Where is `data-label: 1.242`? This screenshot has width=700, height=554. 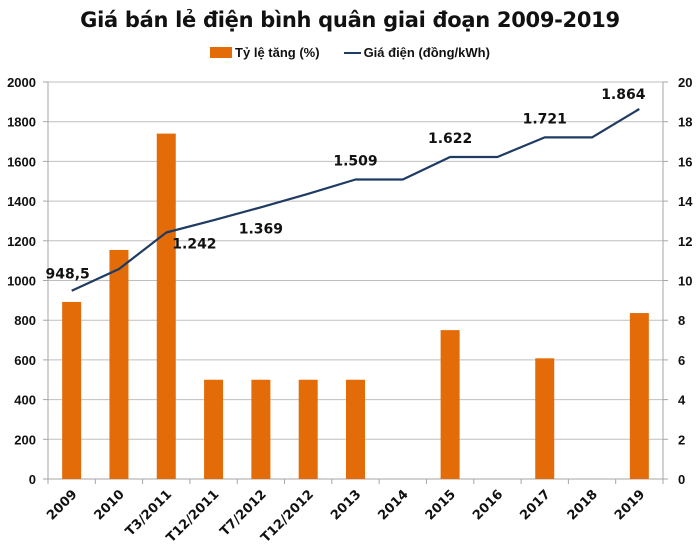
data-label: 1.242 is located at coordinates (194, 244).